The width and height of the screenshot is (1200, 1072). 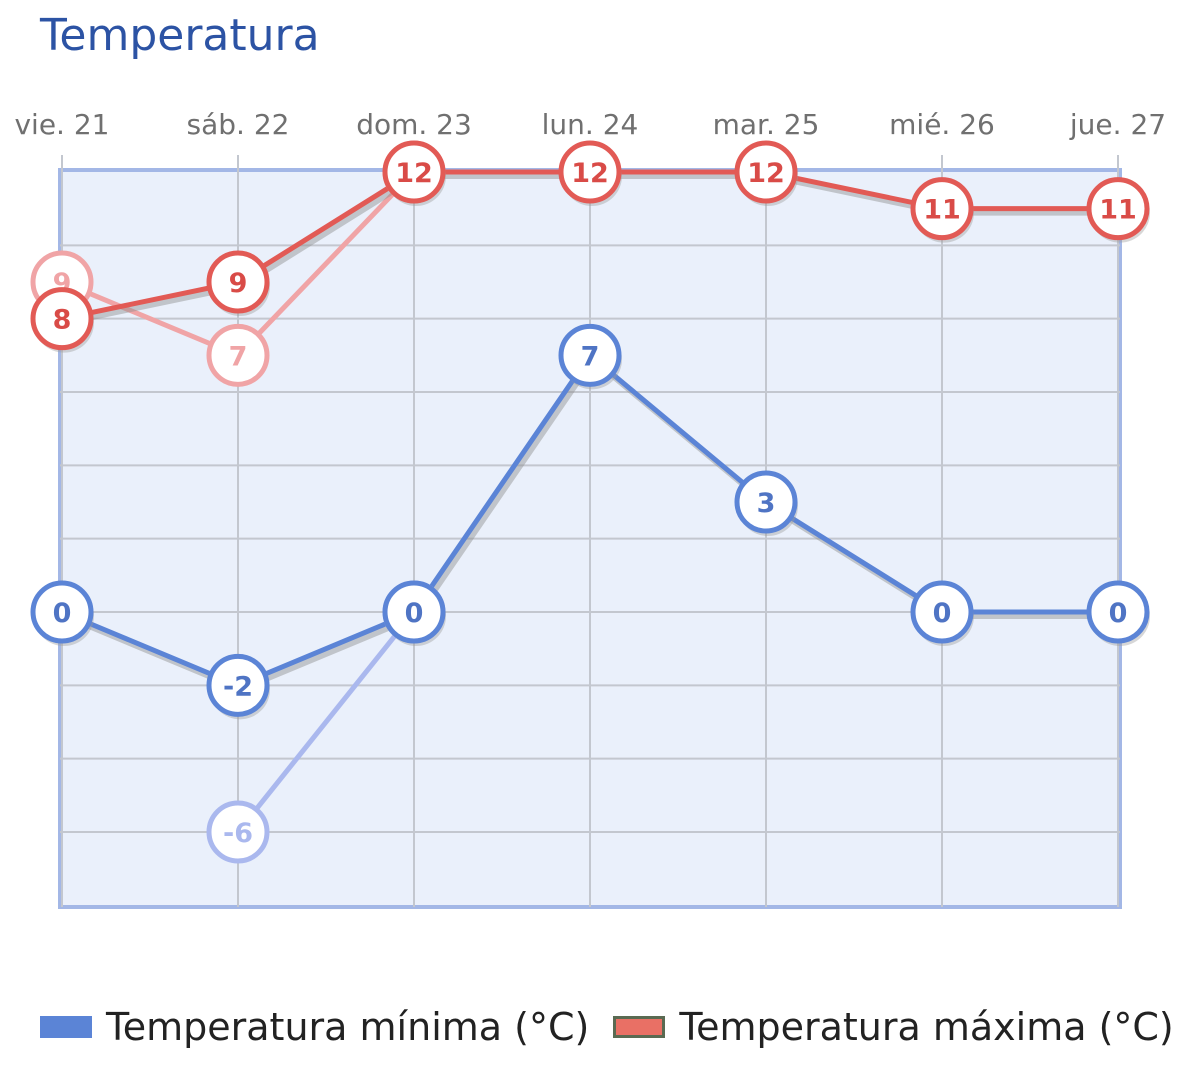 I want to click on x-tick-label: dom. 23, so click(x=414, y=124).